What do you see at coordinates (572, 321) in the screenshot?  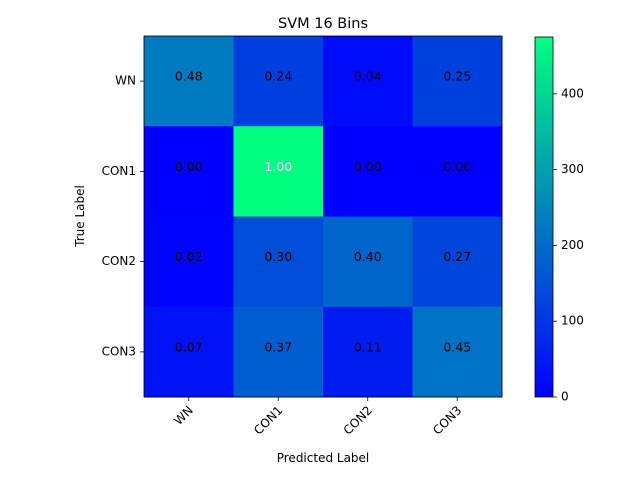 I see `colorbar-tick-label-1: 100` at bounding box center [572, 321].